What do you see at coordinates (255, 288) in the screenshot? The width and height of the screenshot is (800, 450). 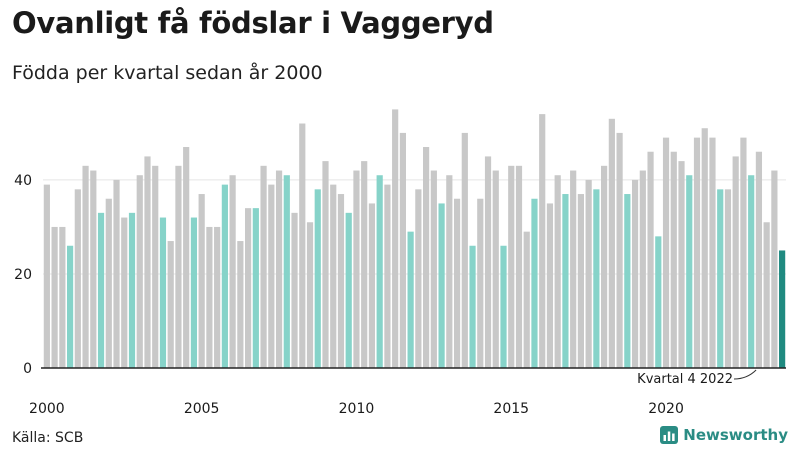 I see `bar: 2006 Q4: 34` at bounding box center [255, 288].